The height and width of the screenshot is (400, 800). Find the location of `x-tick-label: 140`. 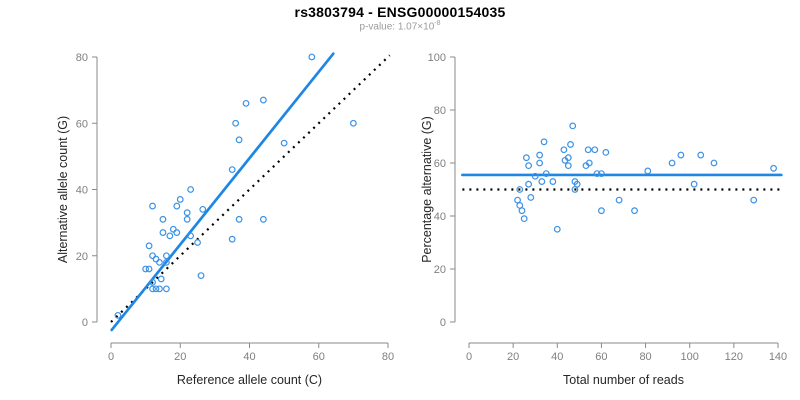

x-tick-label: 140 is located at coordinates (778, 357).